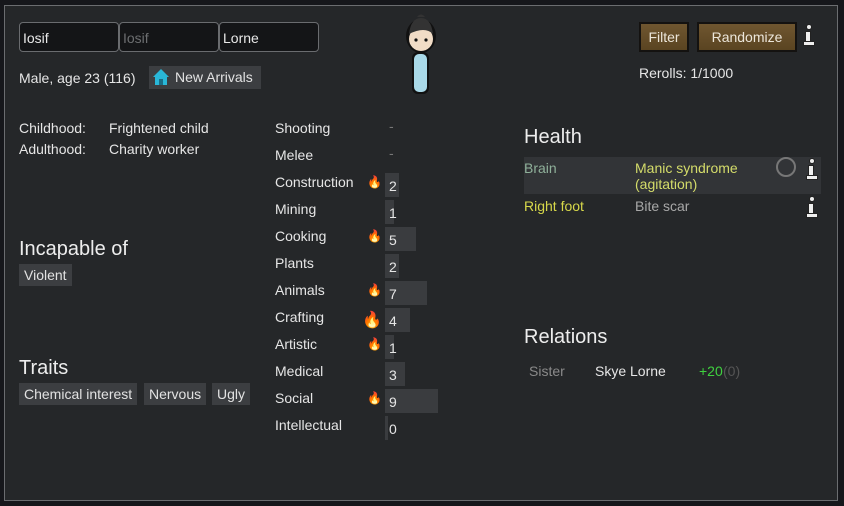  I want to click on skill-level: 7, so click(393, 294).